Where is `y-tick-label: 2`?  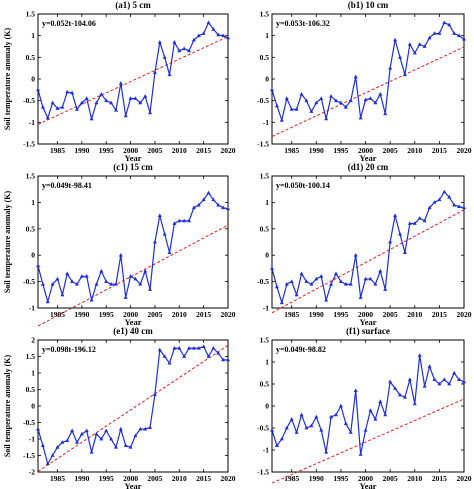 y-tick-label: 2 is located at coordinates (33, 340).